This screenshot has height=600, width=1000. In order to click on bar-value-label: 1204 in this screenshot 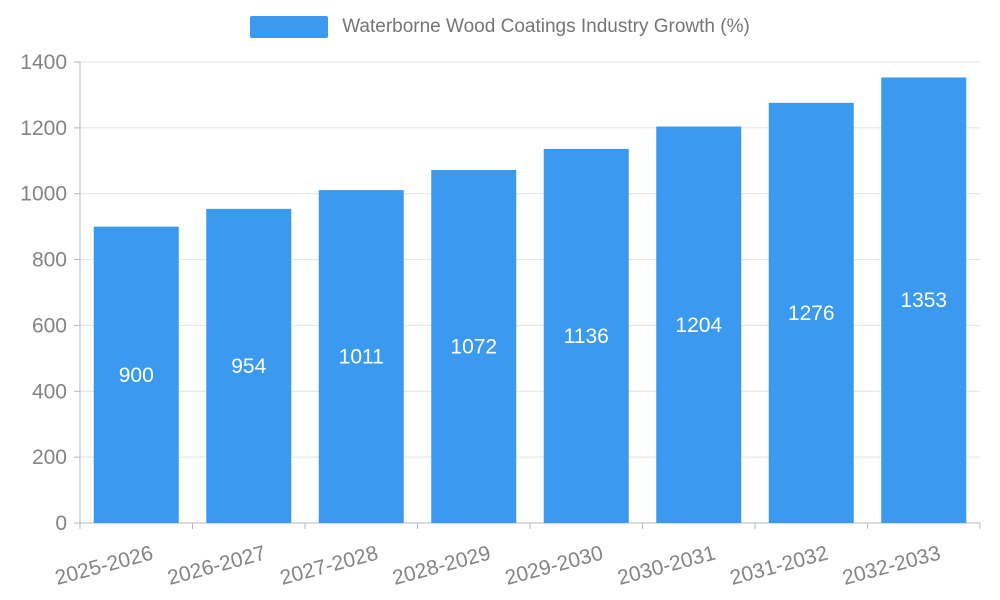, I will do `click(698, 325)`.